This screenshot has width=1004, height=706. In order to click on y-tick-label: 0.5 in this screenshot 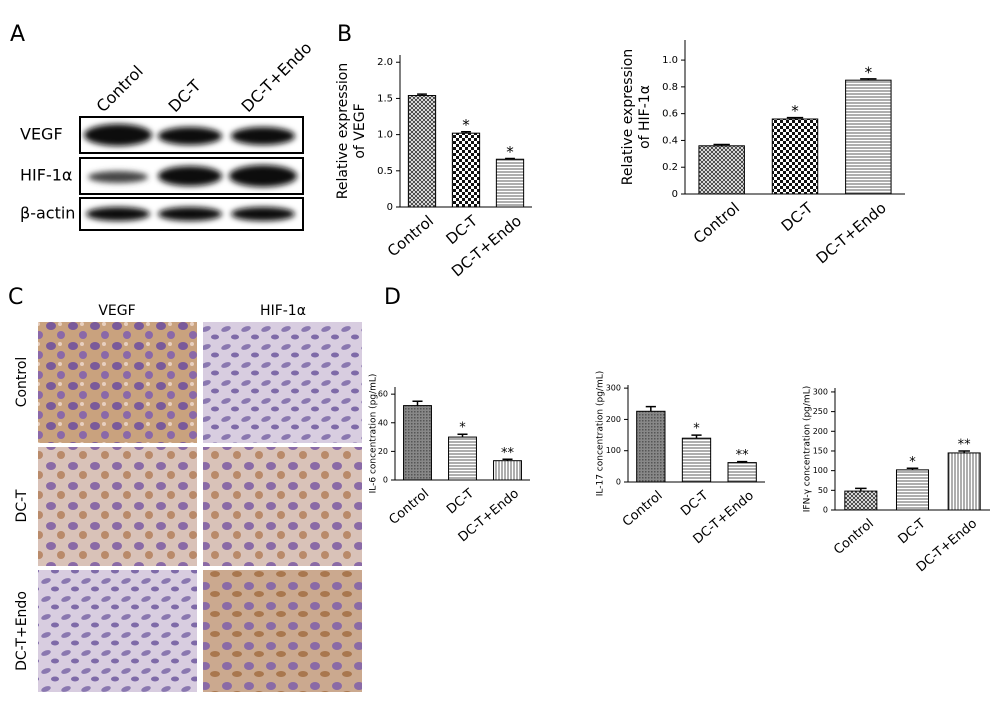, I will do `click(385, 171)`.